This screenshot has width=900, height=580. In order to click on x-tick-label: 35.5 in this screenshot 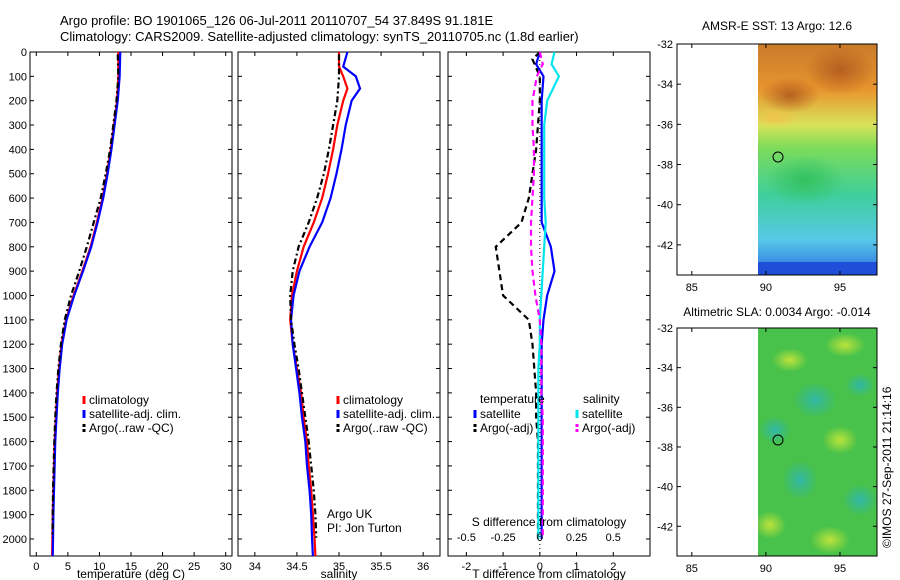, I will do `click(380, 567)`.